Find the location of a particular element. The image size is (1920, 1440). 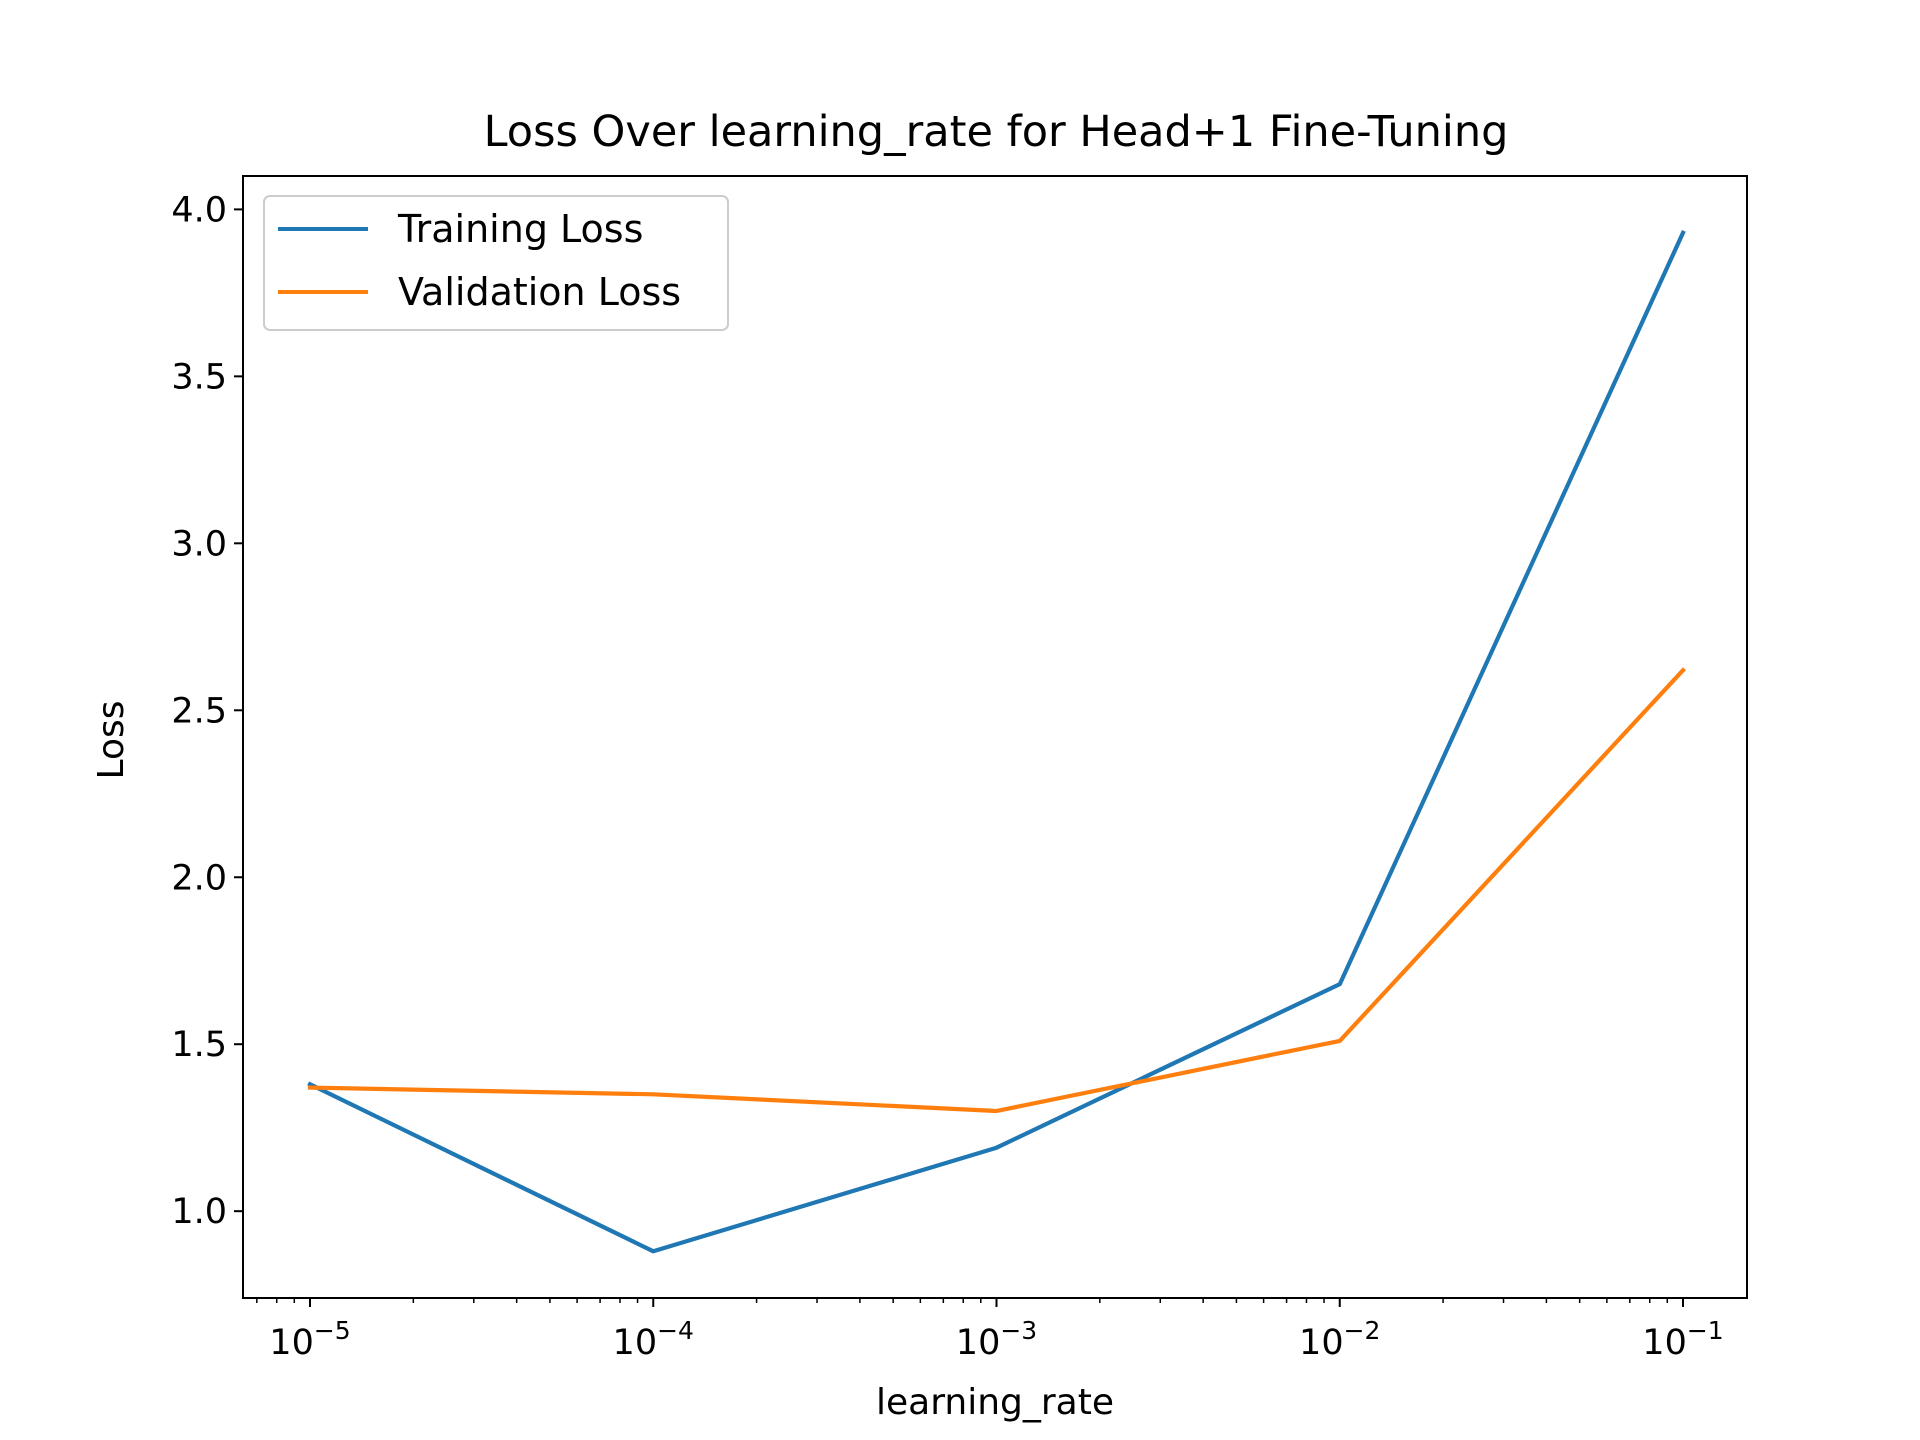

legend-label-training-loss: Training Loss is located at coordinates (520, 229).